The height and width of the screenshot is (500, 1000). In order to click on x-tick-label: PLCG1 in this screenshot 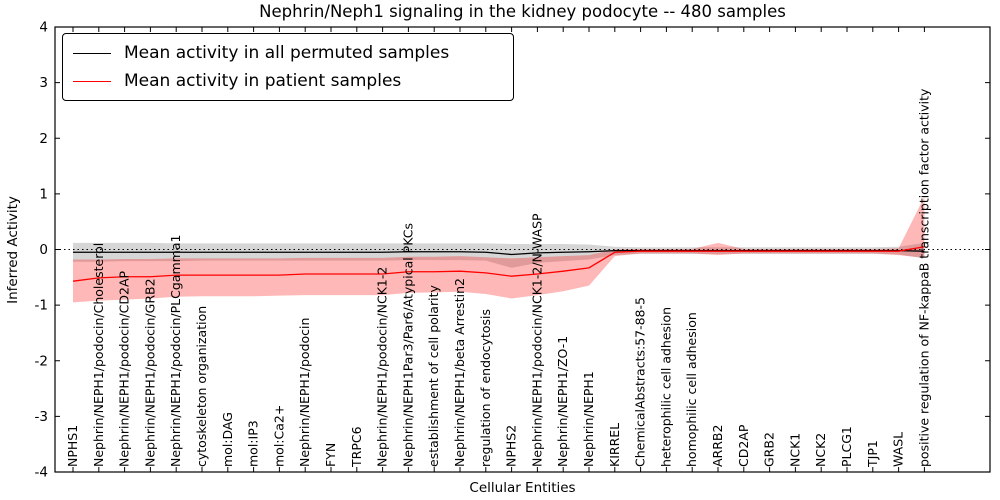, I will do `click(846, 446)`.